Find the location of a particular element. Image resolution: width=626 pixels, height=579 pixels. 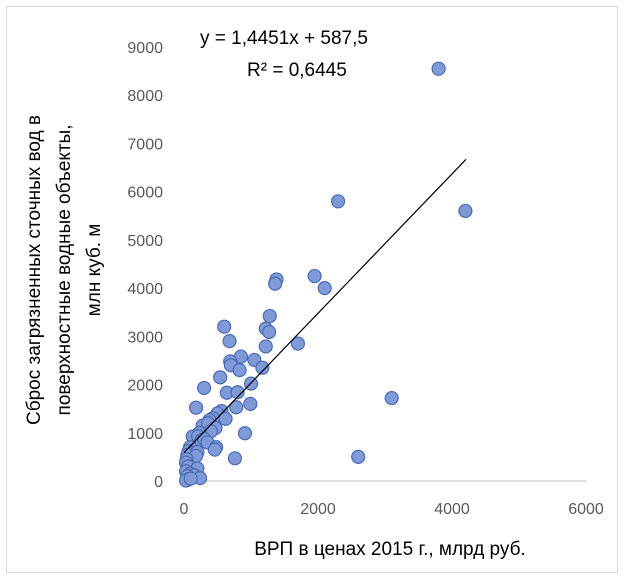

y-tick-label: 8000 is located at coordinates (145, 96).